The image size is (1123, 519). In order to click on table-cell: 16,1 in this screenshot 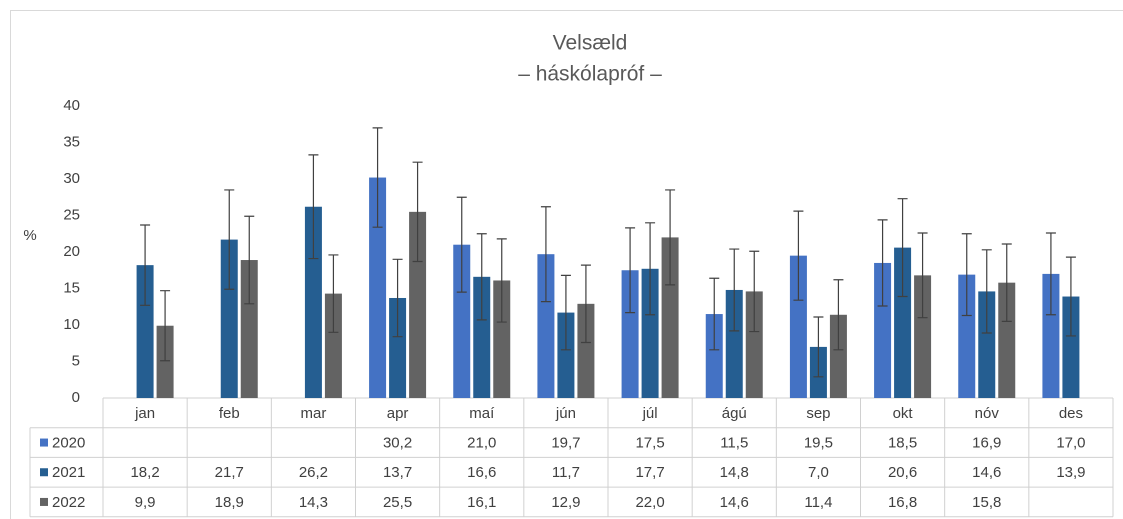, I will do `click(481, 502)`.